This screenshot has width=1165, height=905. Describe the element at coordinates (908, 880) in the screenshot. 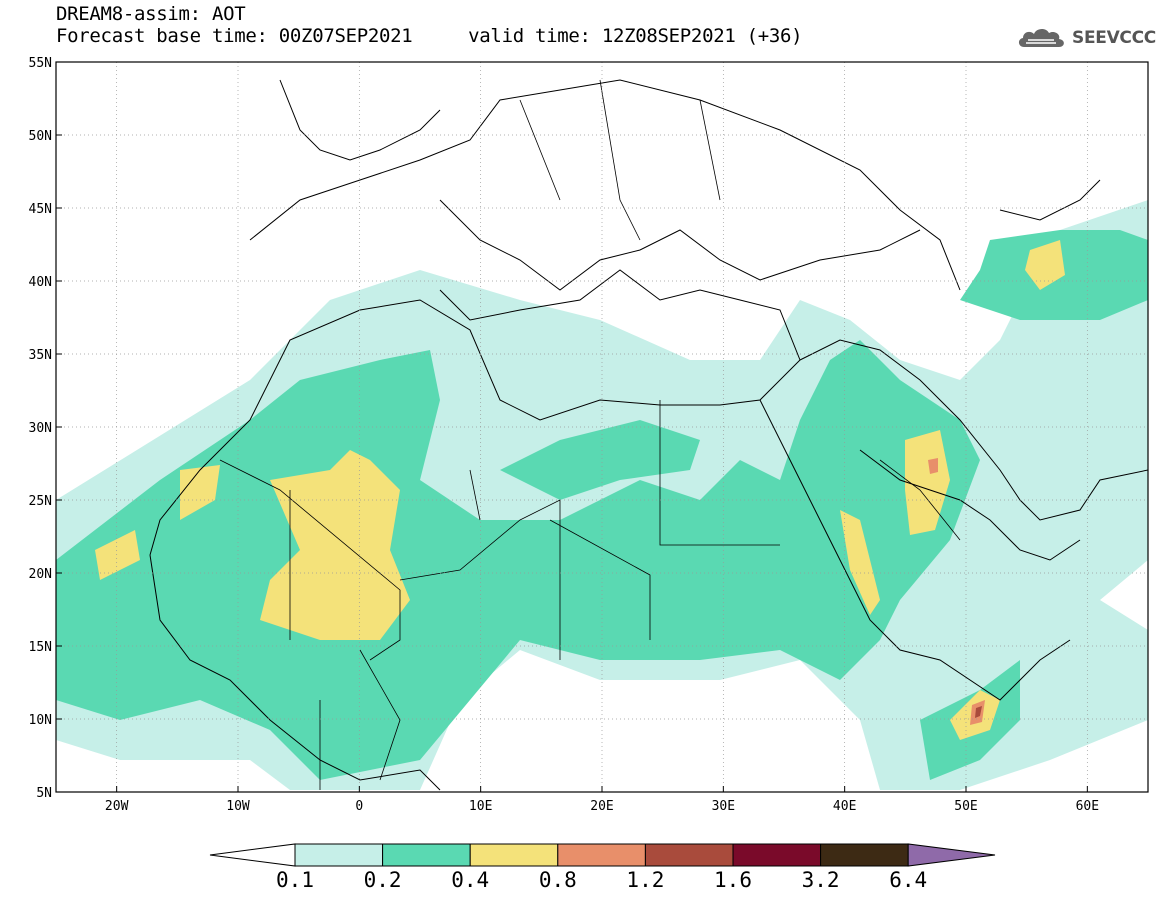

I see `colorbar-label: 6.4` at that location.